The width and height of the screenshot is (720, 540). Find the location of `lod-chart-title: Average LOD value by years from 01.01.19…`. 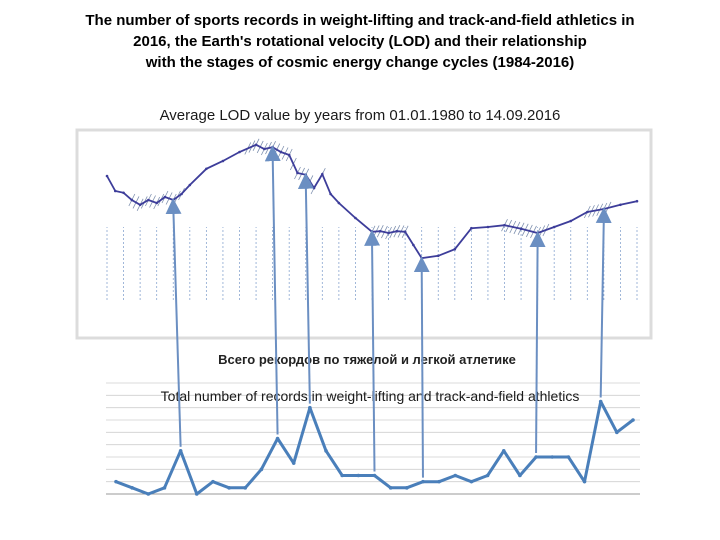

lod-chart-title: Average LOD value by years from 01.01.19… is located at coordinates (360, 115).